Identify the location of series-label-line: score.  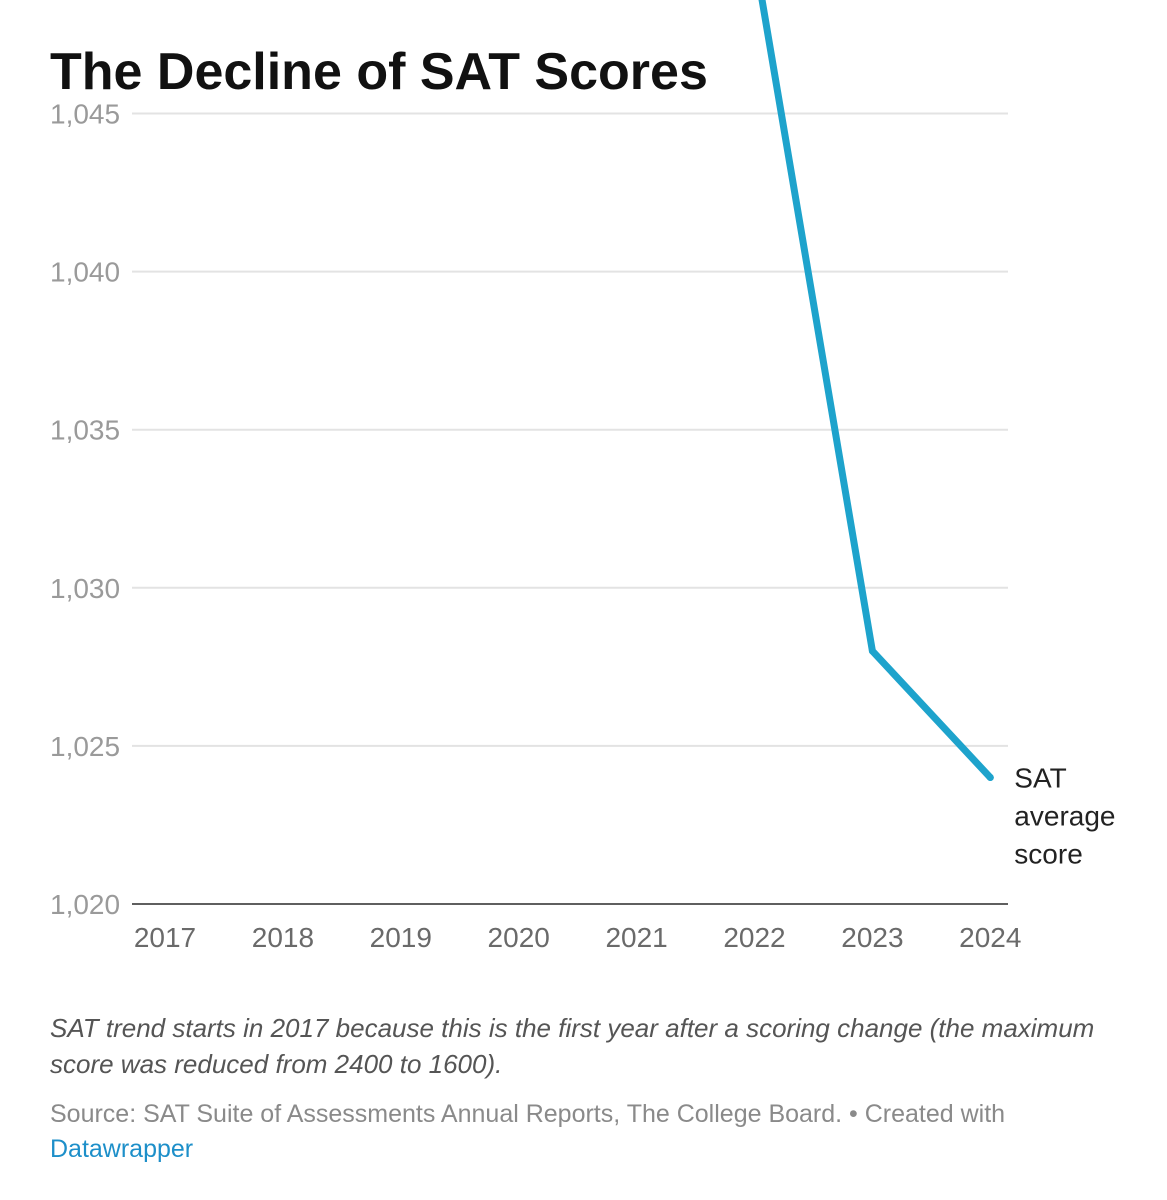
(1048, 854).